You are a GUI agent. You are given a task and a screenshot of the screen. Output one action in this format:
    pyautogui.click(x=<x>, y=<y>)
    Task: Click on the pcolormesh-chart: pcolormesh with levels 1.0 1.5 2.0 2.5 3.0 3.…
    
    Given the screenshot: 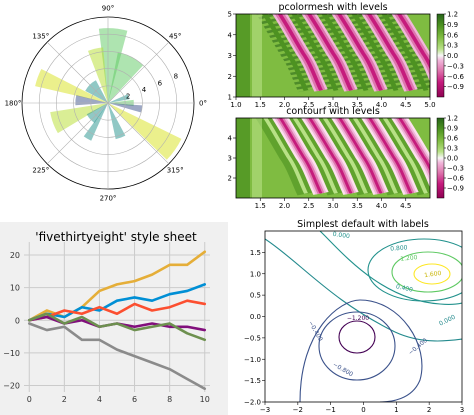 What is the action you would take?
    pyautogui.click(x=346, y=55)
    